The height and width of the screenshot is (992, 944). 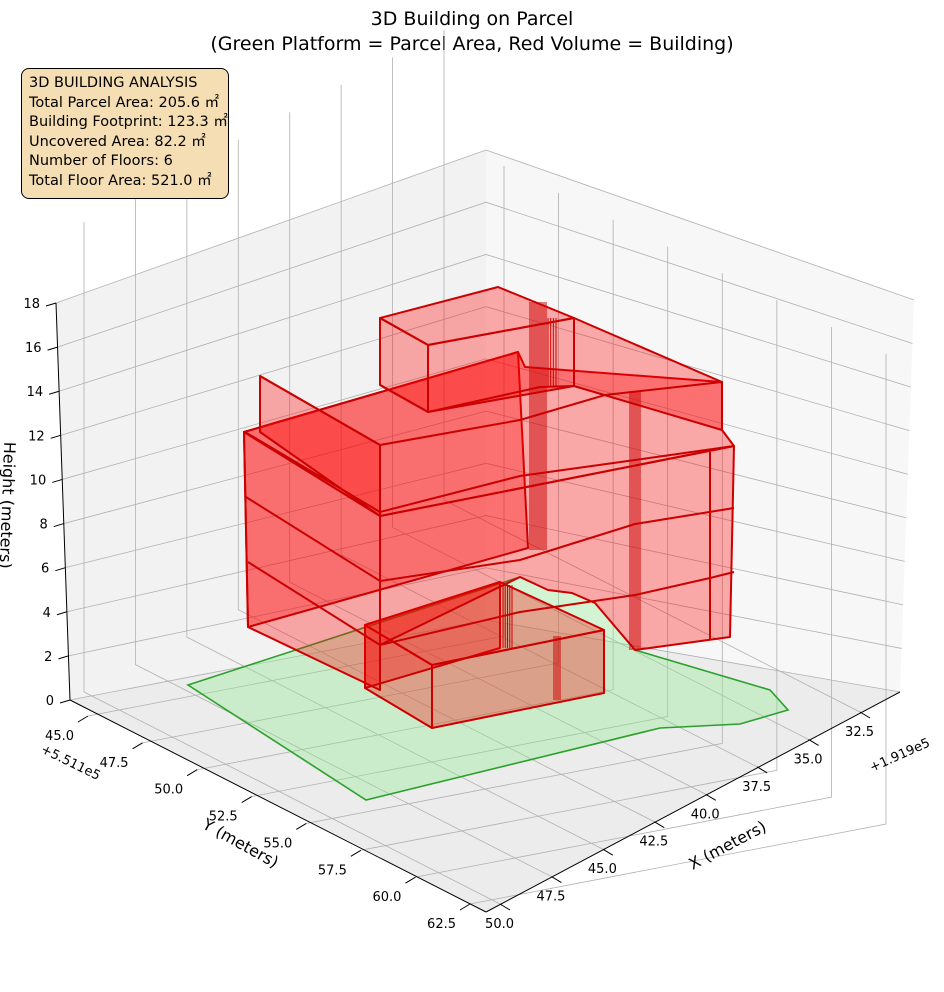 What do you see at coordinates (859, 732) in the screenshot?
I see `x-tick-label: 32.5` at bounding box center [859, 732].